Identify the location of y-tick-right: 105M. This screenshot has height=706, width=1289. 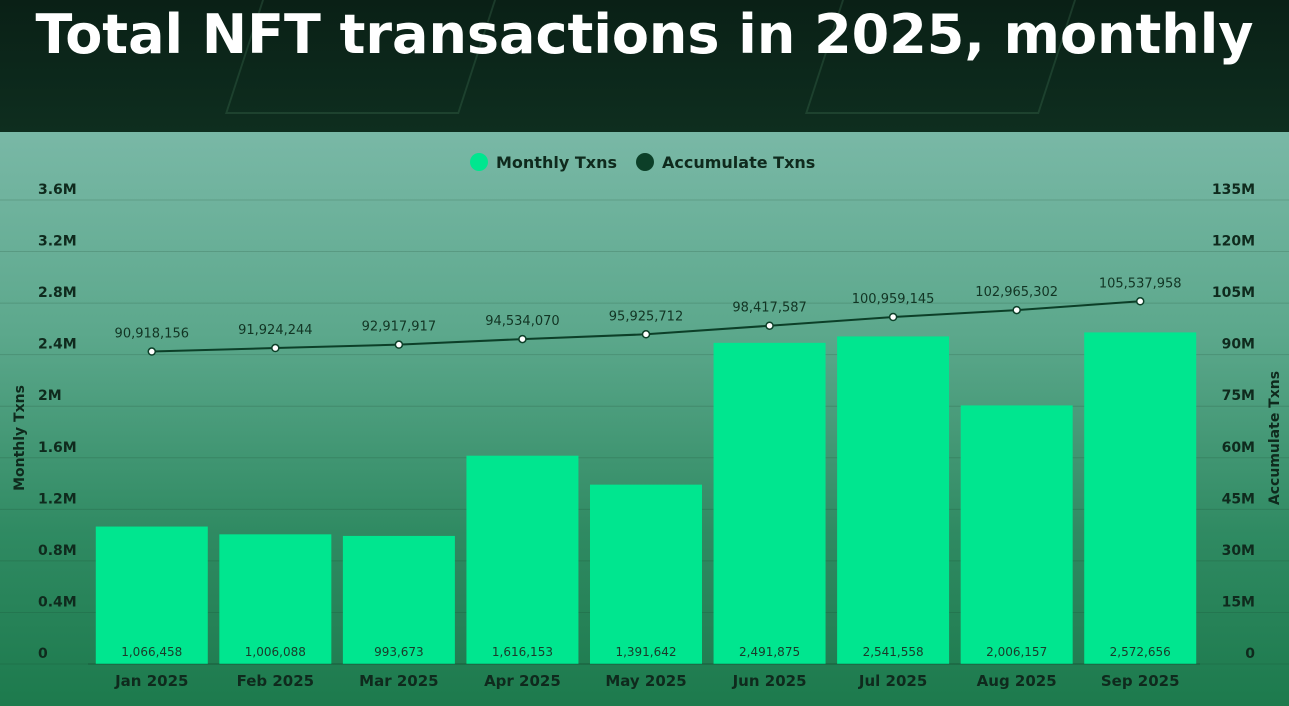
(1233, 293).